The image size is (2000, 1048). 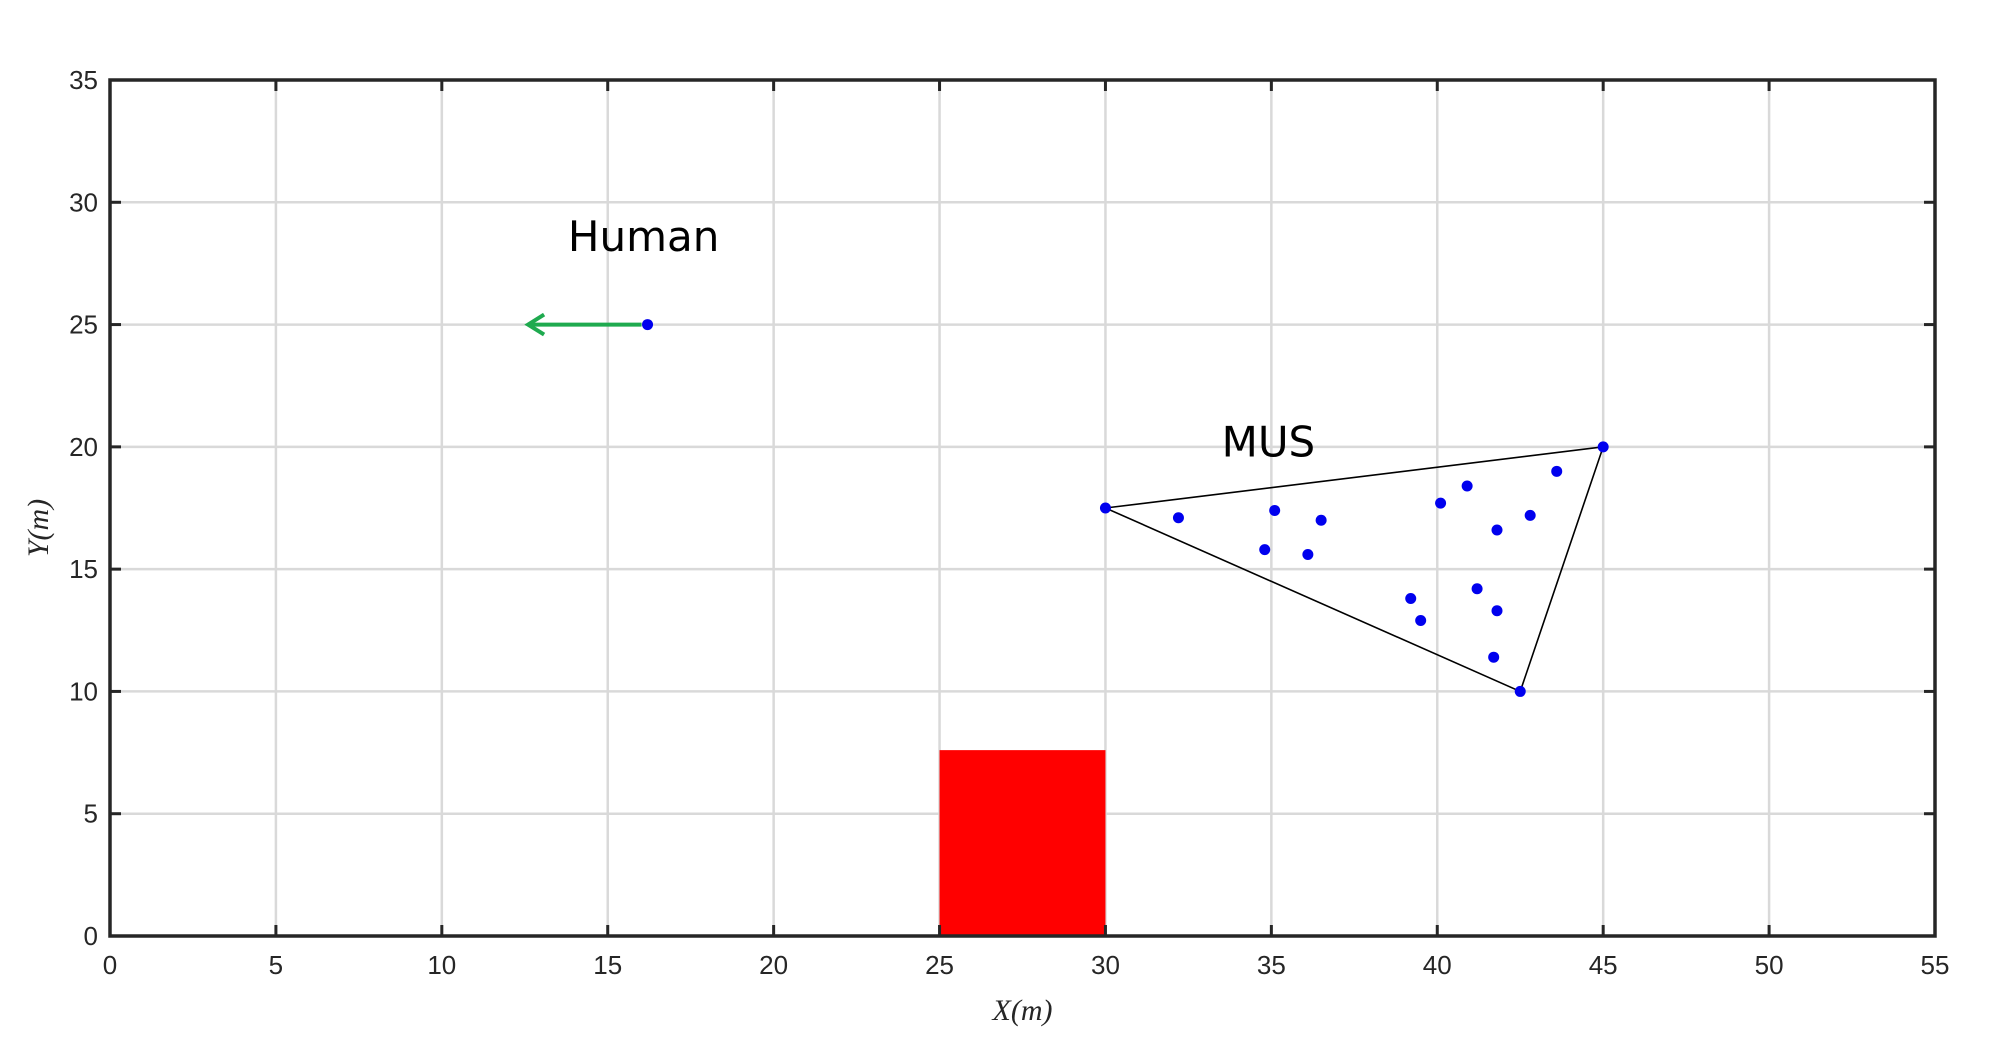 What do you see at coordinates (1105, 965) in the screenshot?
I see `x-tick-label-30: 30` at bounding box center [1105, 965].